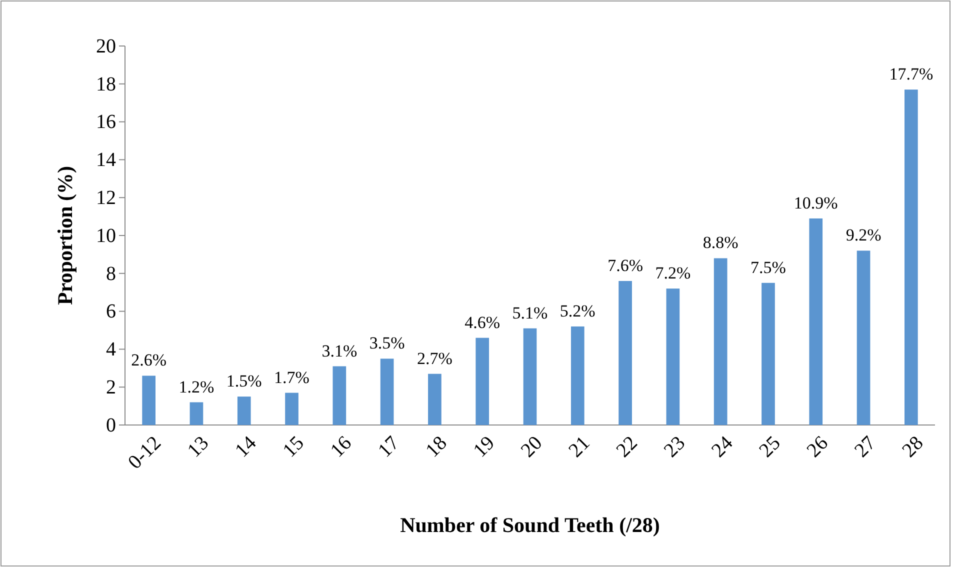  I want to click on x-axis-title: Number of Sound Teeth (/28), so click(530, 525).